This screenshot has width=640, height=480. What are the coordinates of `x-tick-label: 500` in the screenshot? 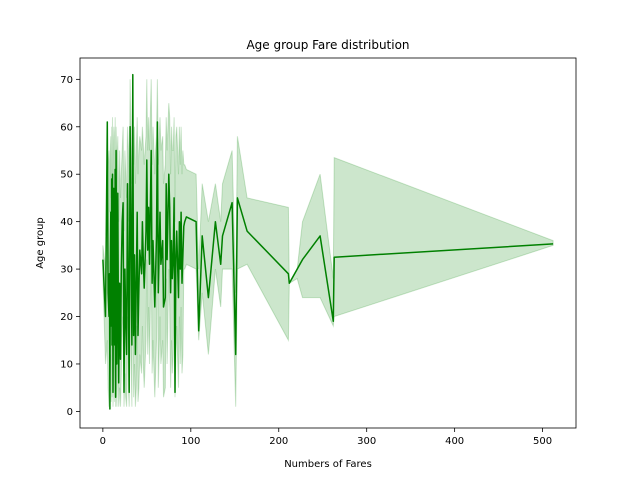 It's located at (542, 441).